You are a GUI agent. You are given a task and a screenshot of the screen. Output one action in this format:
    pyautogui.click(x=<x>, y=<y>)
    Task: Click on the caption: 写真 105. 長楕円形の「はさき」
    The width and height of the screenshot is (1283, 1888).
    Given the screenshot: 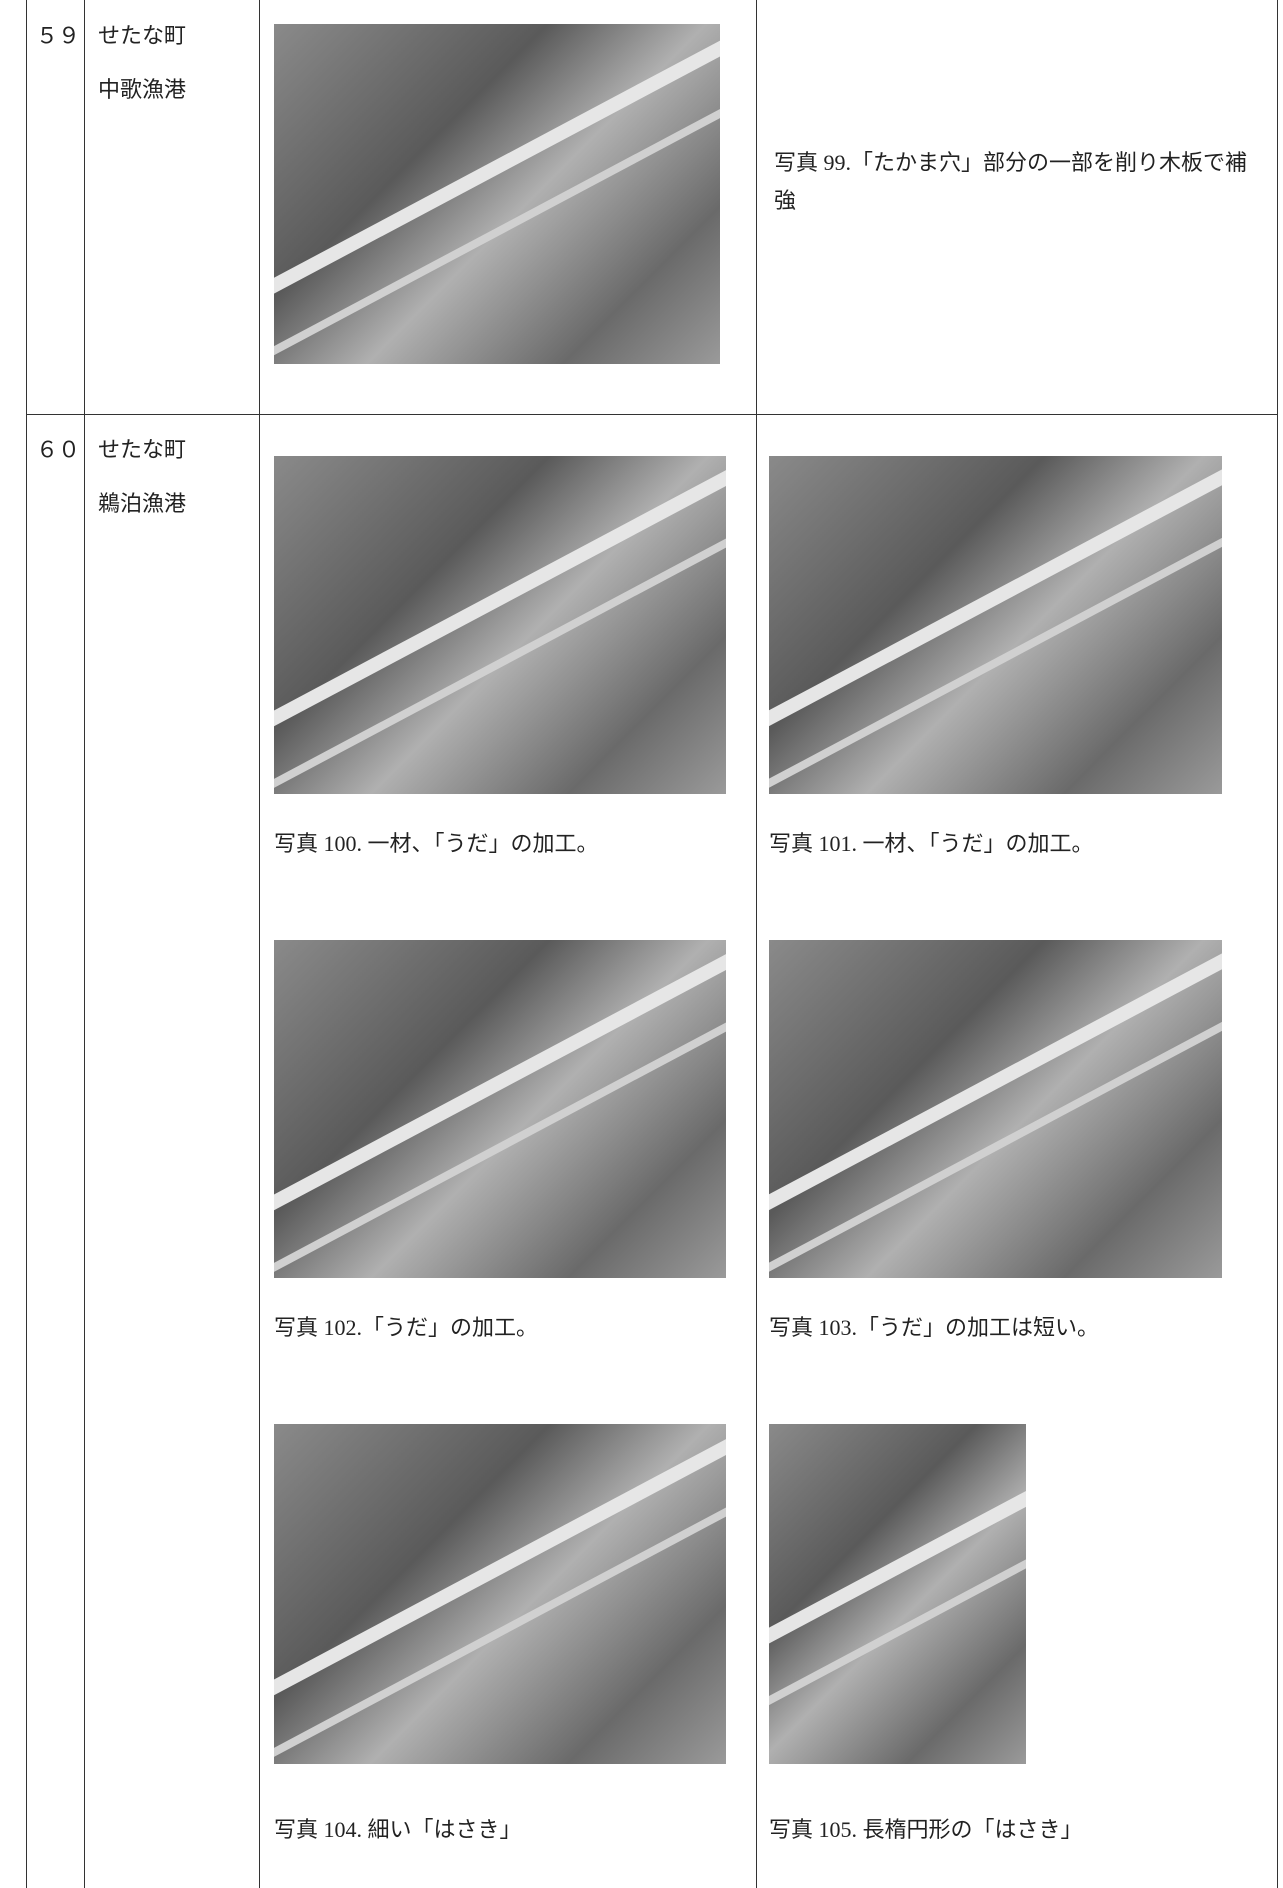 What is the action you would take?
    pyautogui.click(x=926, y=1829)
    